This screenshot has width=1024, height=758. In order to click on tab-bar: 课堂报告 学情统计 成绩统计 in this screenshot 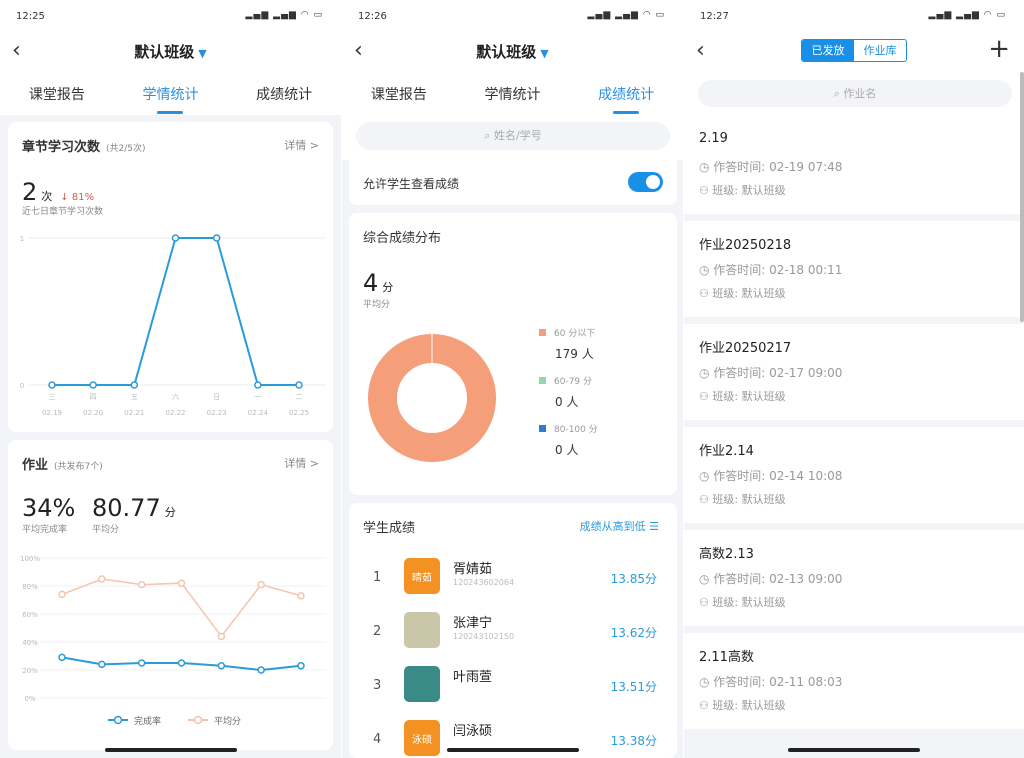, I will do `click(170, 99)`.